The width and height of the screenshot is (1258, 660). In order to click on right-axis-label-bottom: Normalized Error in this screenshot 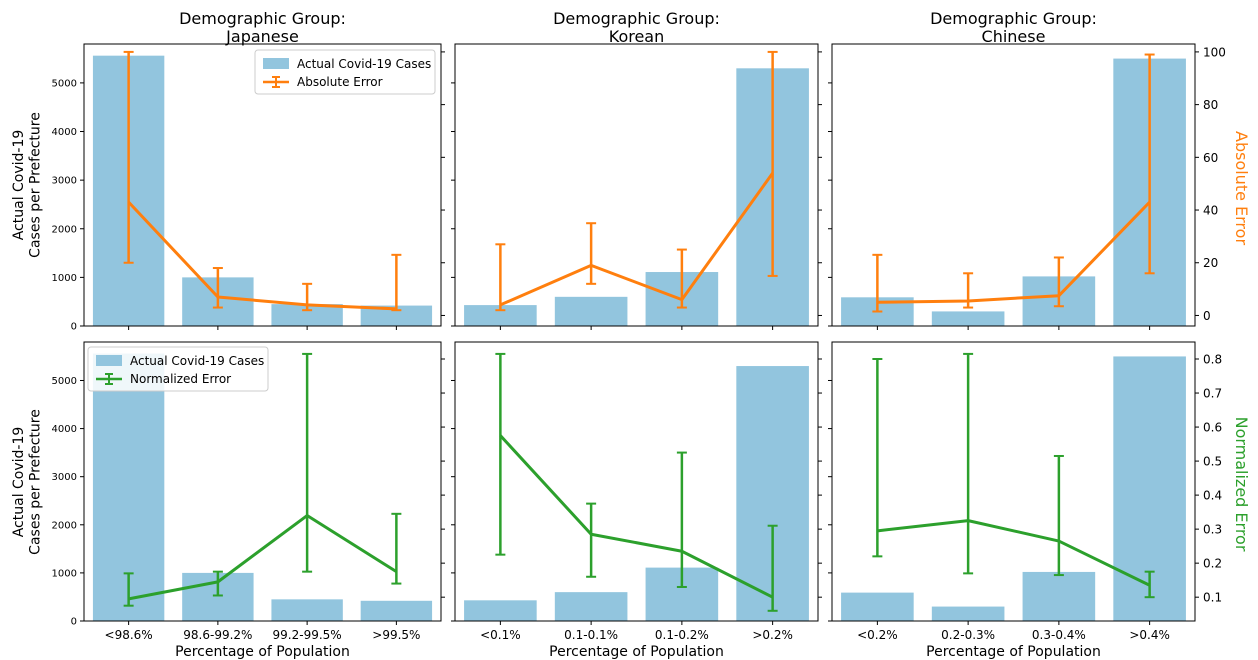, I will do `click(1241, 484)`.